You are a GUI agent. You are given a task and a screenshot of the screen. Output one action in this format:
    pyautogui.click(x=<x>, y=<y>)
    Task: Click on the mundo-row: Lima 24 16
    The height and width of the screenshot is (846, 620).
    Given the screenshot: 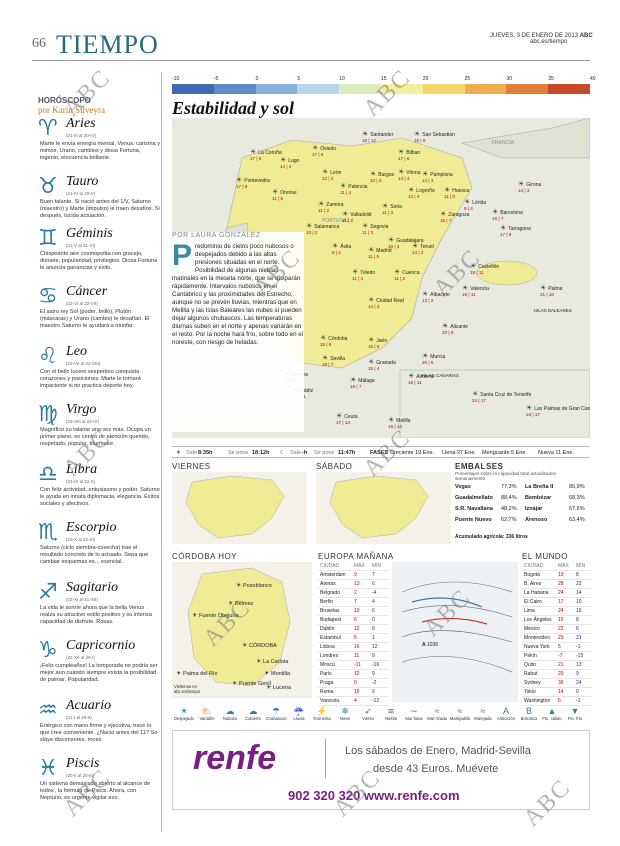 What is the action you would take?
    pyautogui.click(x=557, y=611)
    